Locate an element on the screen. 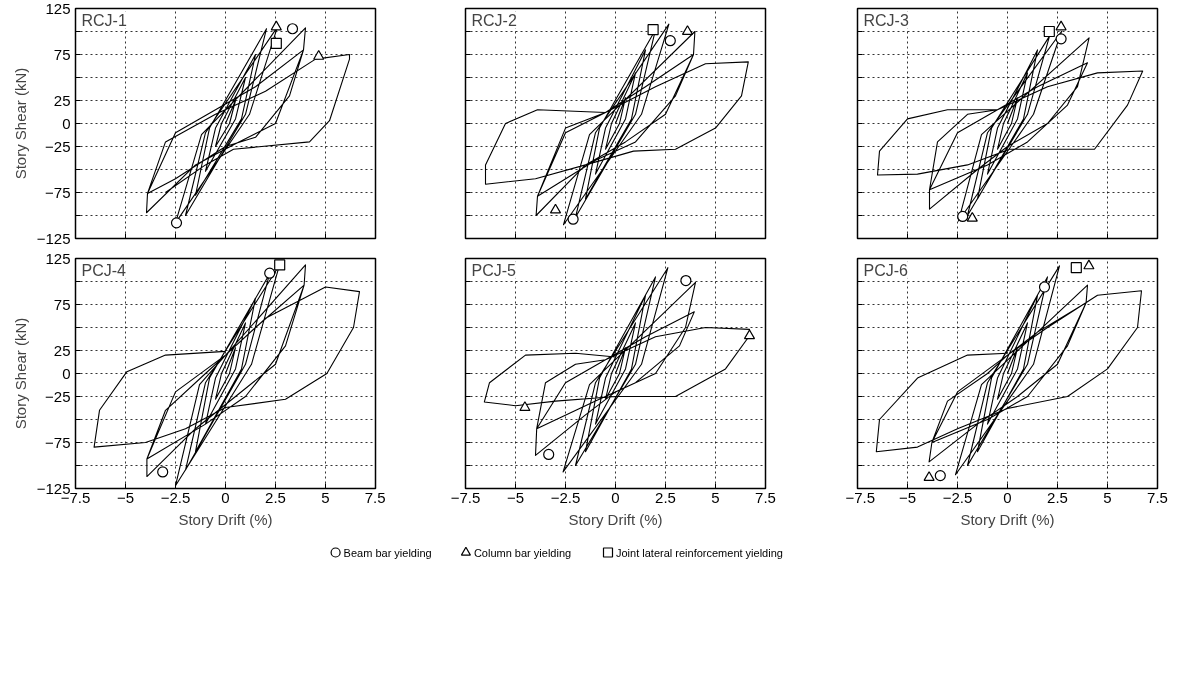 The image size is (1194, 688). chart-title: PCJ-4 is located at coordinates (104, 270).